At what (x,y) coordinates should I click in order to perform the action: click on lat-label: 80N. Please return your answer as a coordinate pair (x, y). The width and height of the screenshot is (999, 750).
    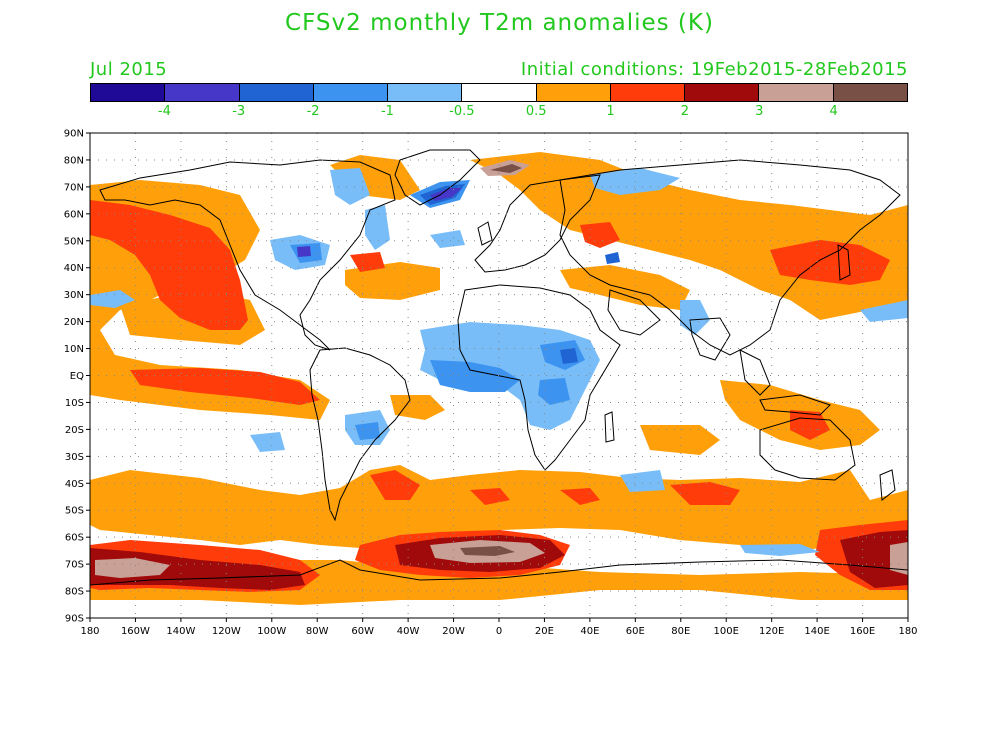
    Looking at the image, I should click on (74, 160).